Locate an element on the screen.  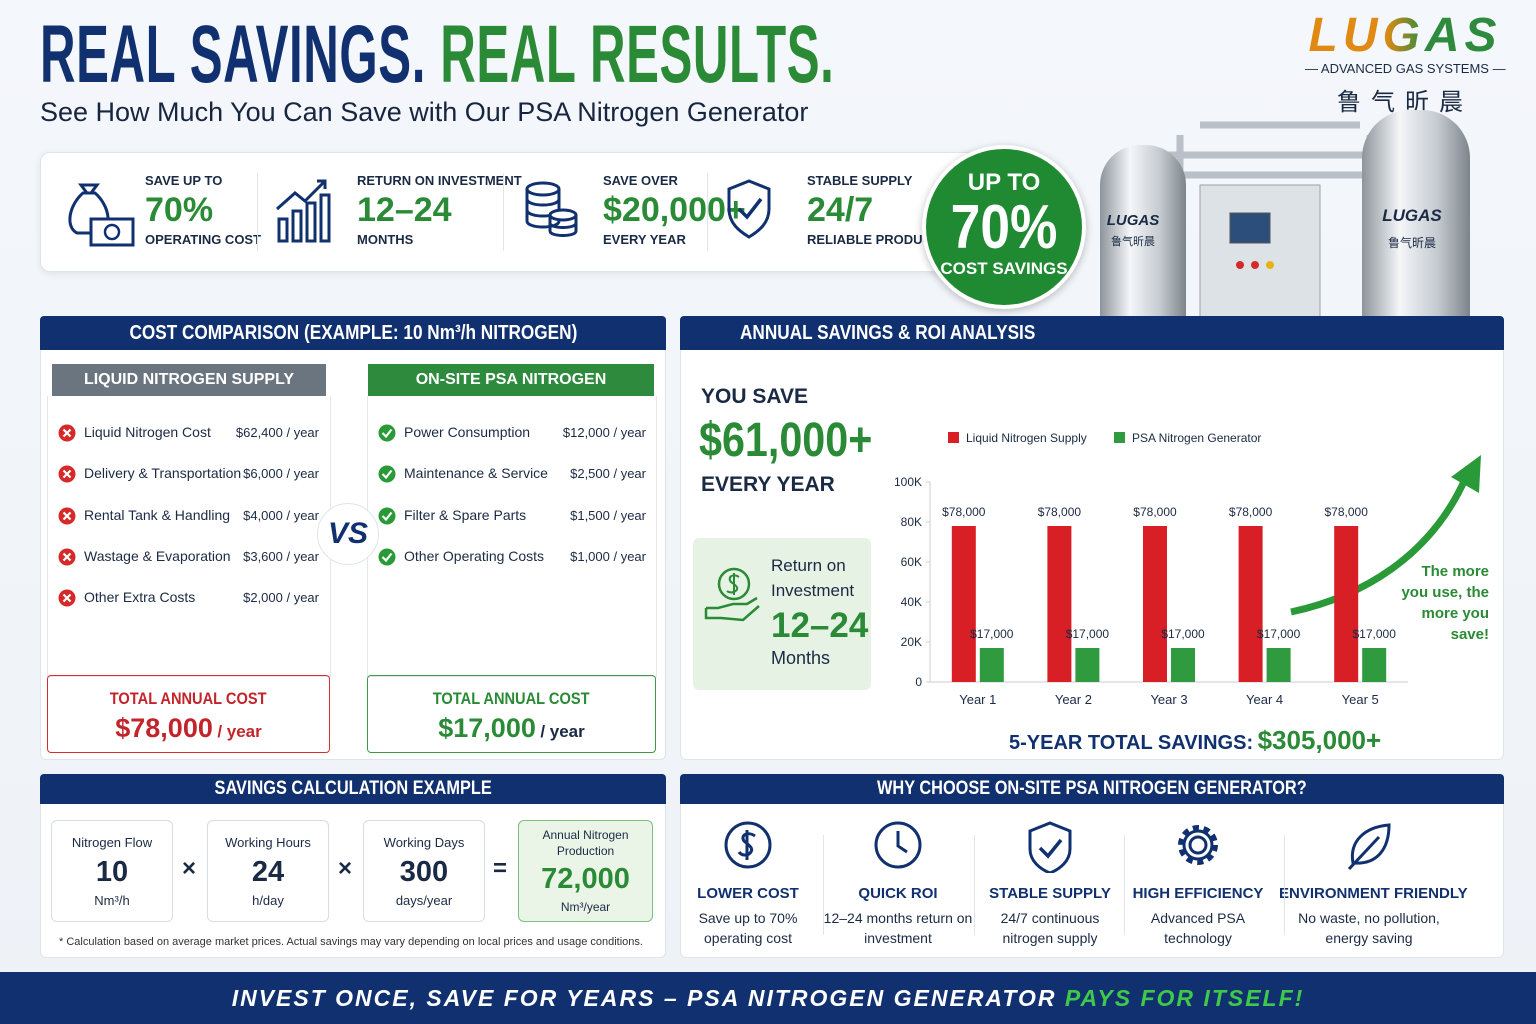
factor-value: 24 is located at coordinates (268, 872).